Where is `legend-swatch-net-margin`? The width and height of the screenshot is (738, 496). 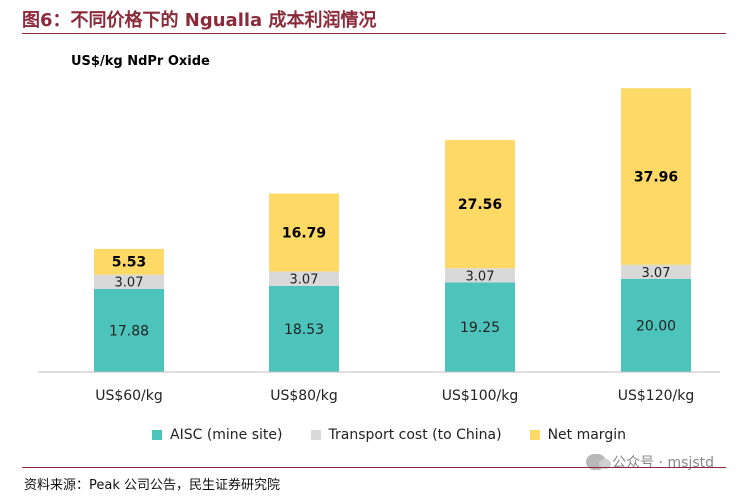
legend-swatch-net-margin is located at coordinates (534, 435).